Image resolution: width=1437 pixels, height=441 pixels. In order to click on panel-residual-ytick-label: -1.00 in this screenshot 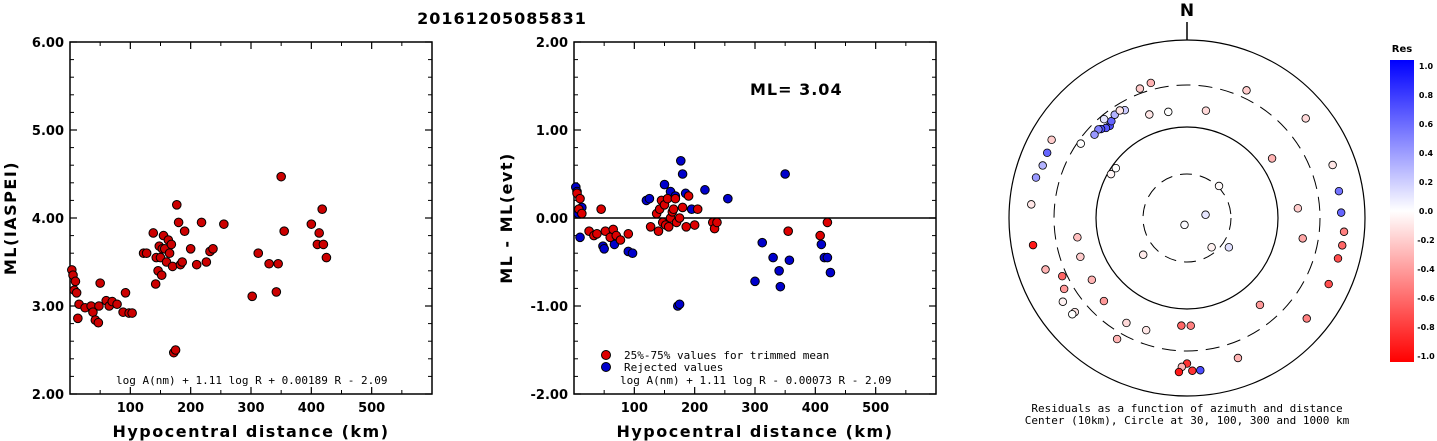, I will do `click(549, 307)`.